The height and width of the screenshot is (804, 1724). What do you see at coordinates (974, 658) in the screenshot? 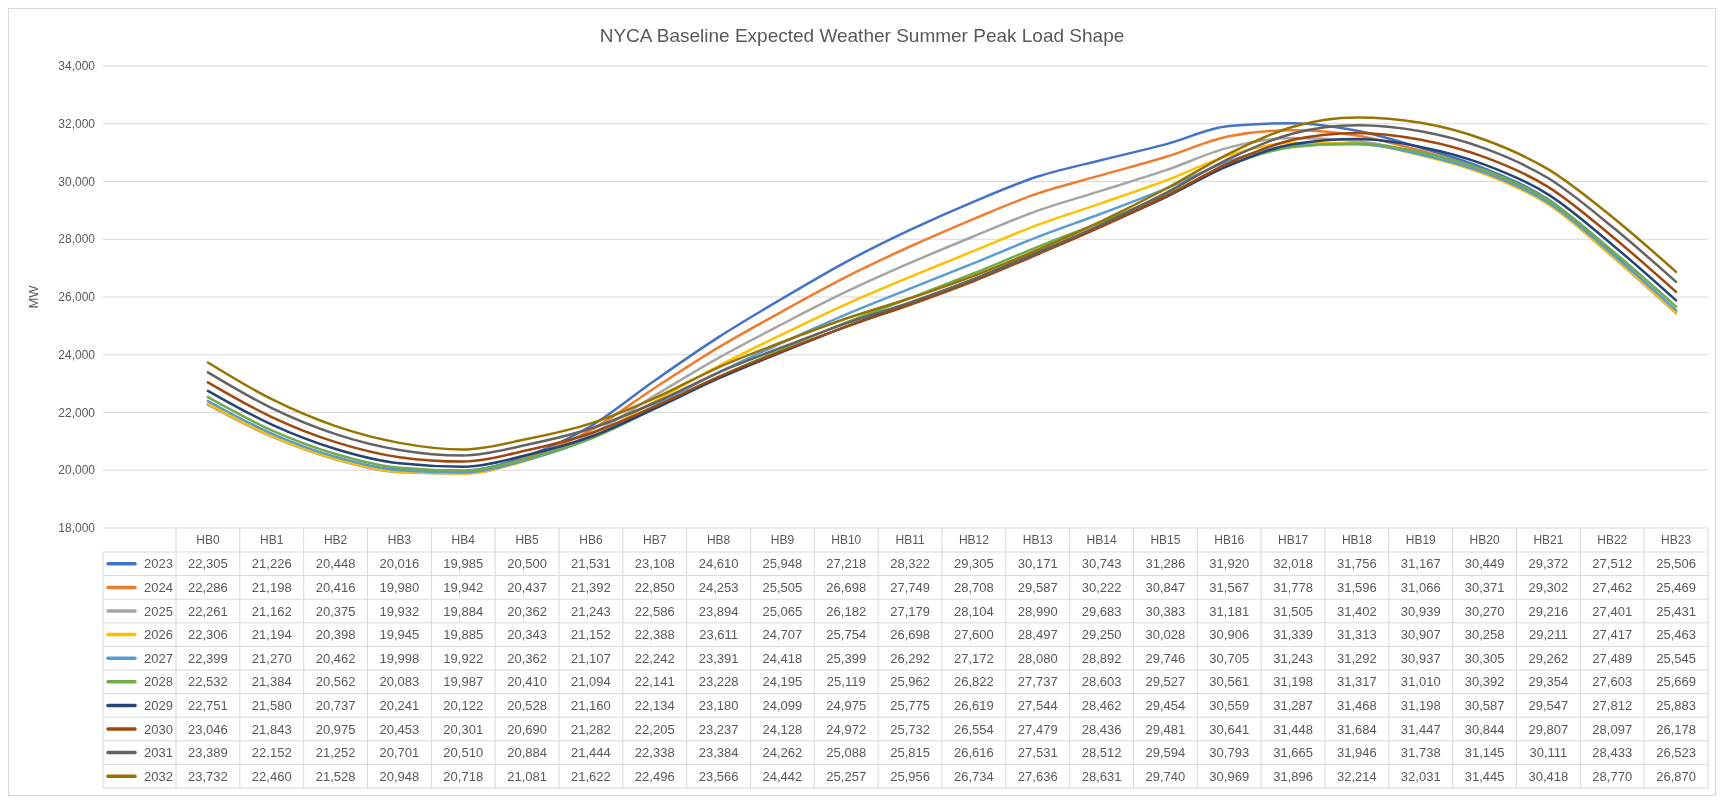
I see `data-label: 27,172` at bounding box center [974, 658].